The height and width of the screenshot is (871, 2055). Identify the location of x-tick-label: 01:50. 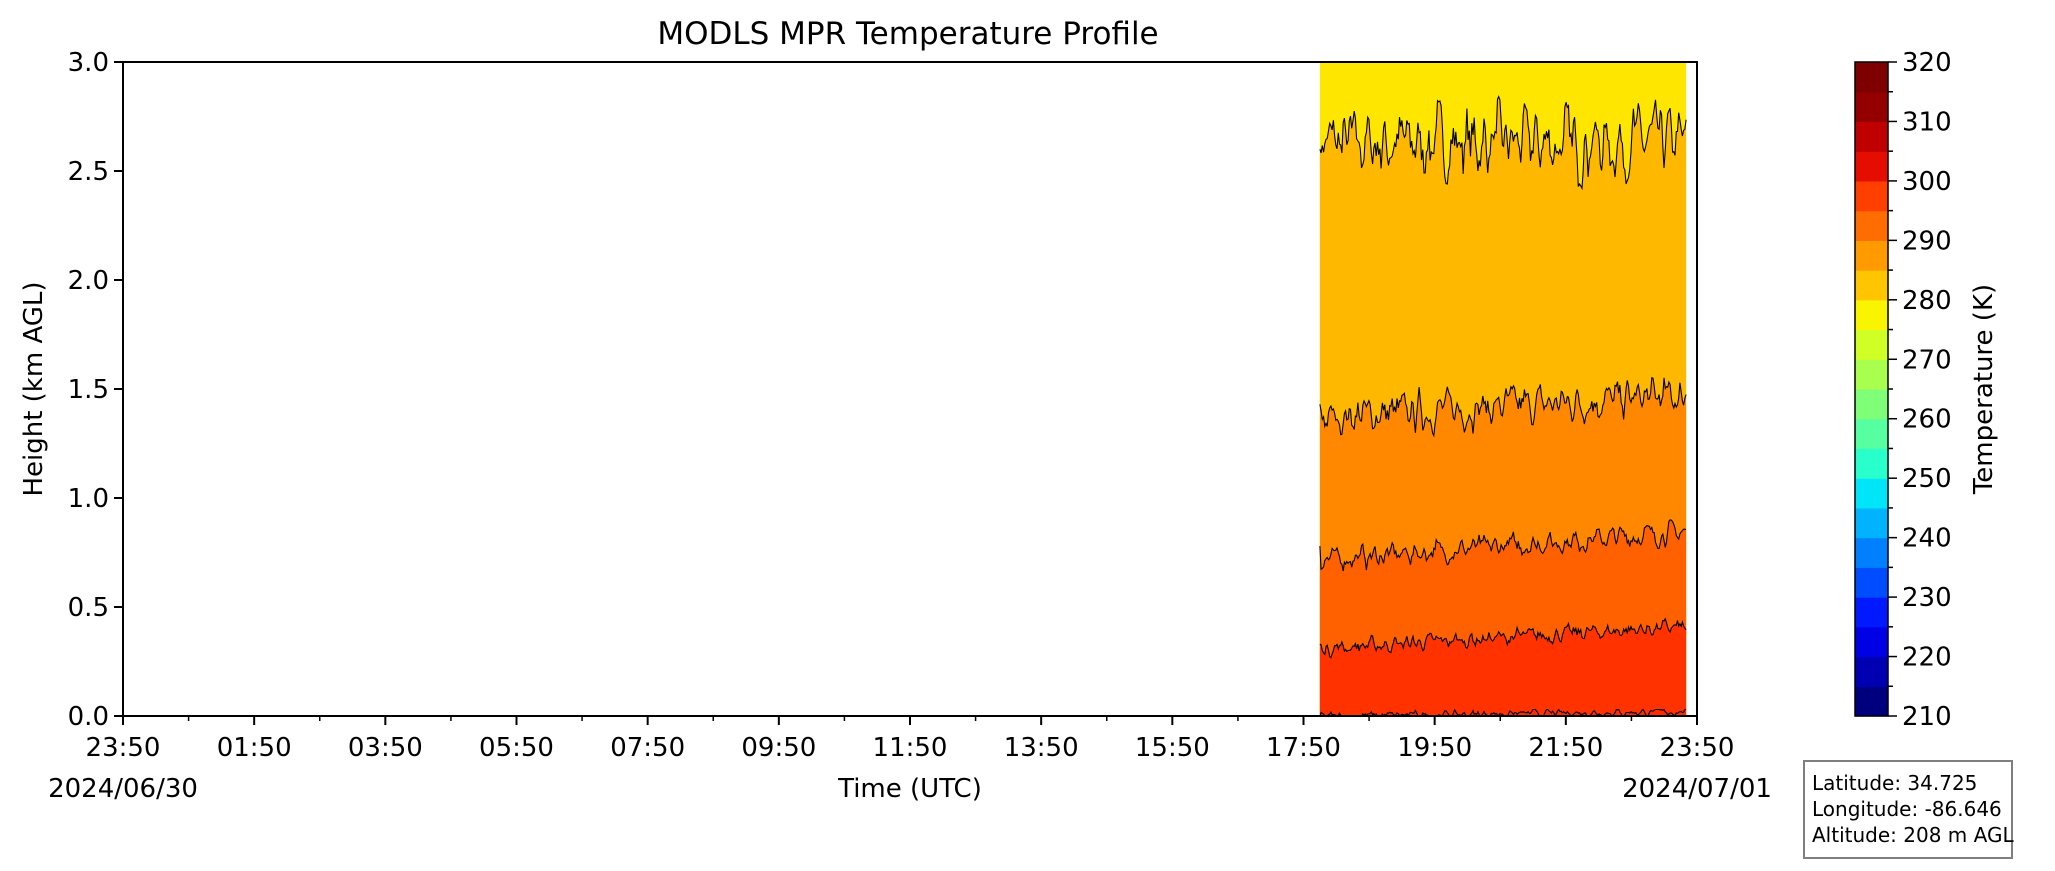
(254, 748).